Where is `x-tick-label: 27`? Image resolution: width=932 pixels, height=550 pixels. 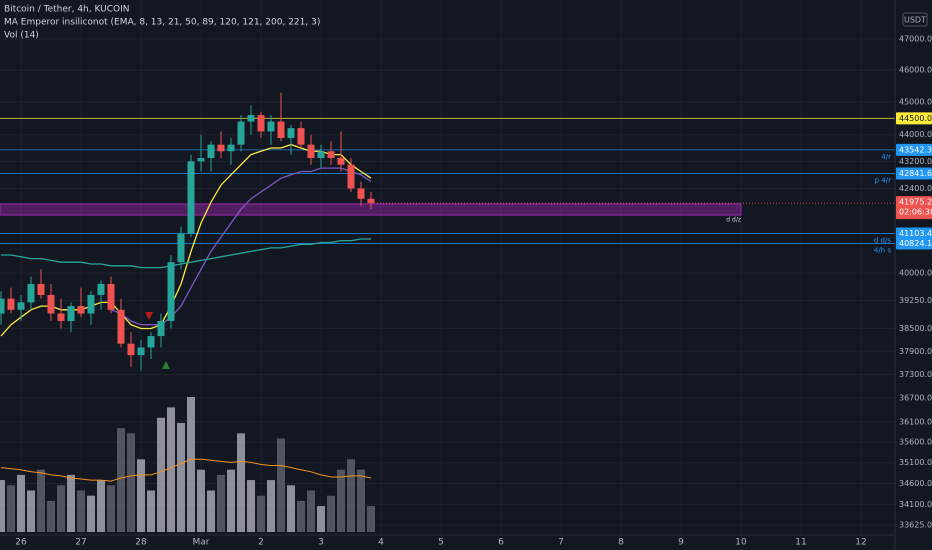 x-tick-label: 27 is located at coordinates (80, 543).